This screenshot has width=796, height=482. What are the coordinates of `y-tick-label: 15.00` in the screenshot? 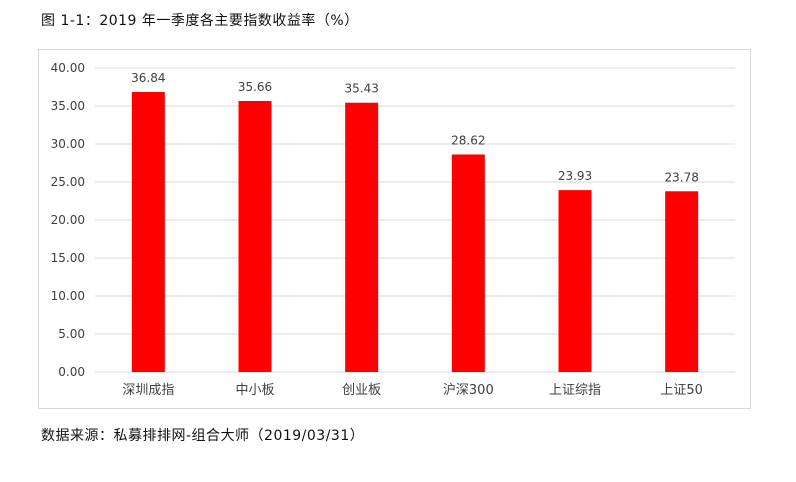 It's located at (68, 258).